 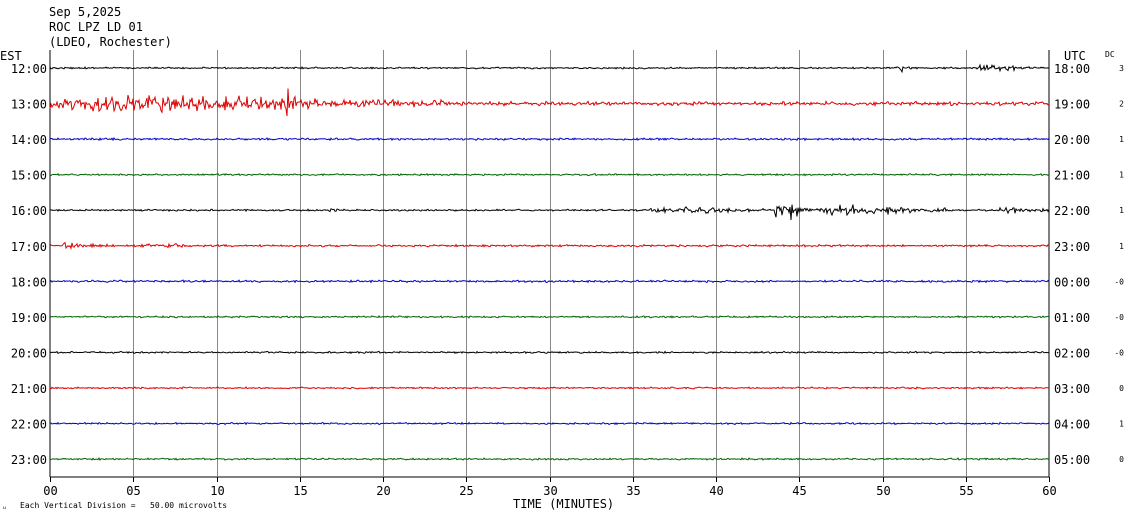 I want to click on dc-offset-17:00: 1, so click(x=1121, y=246).